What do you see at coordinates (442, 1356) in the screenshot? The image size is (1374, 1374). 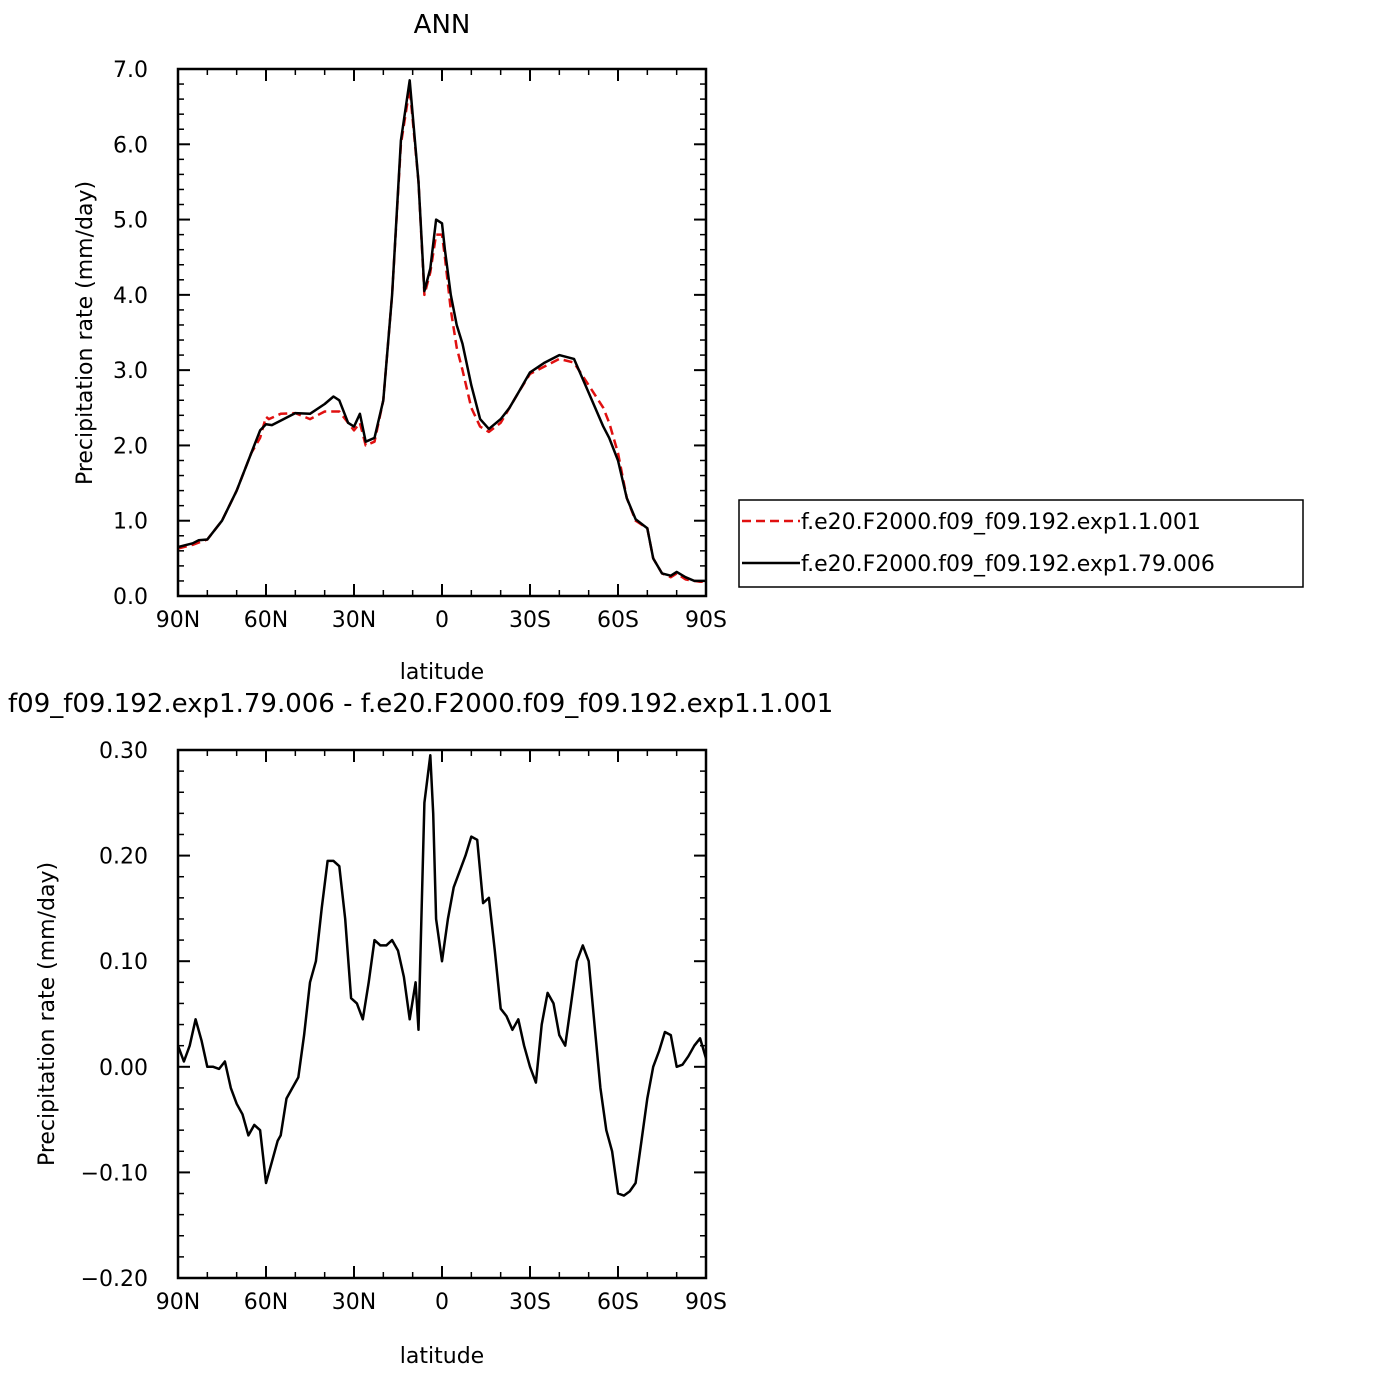 I see `bottom-panel-x-axis-label: latitude` at bounding box center [442, 1356].